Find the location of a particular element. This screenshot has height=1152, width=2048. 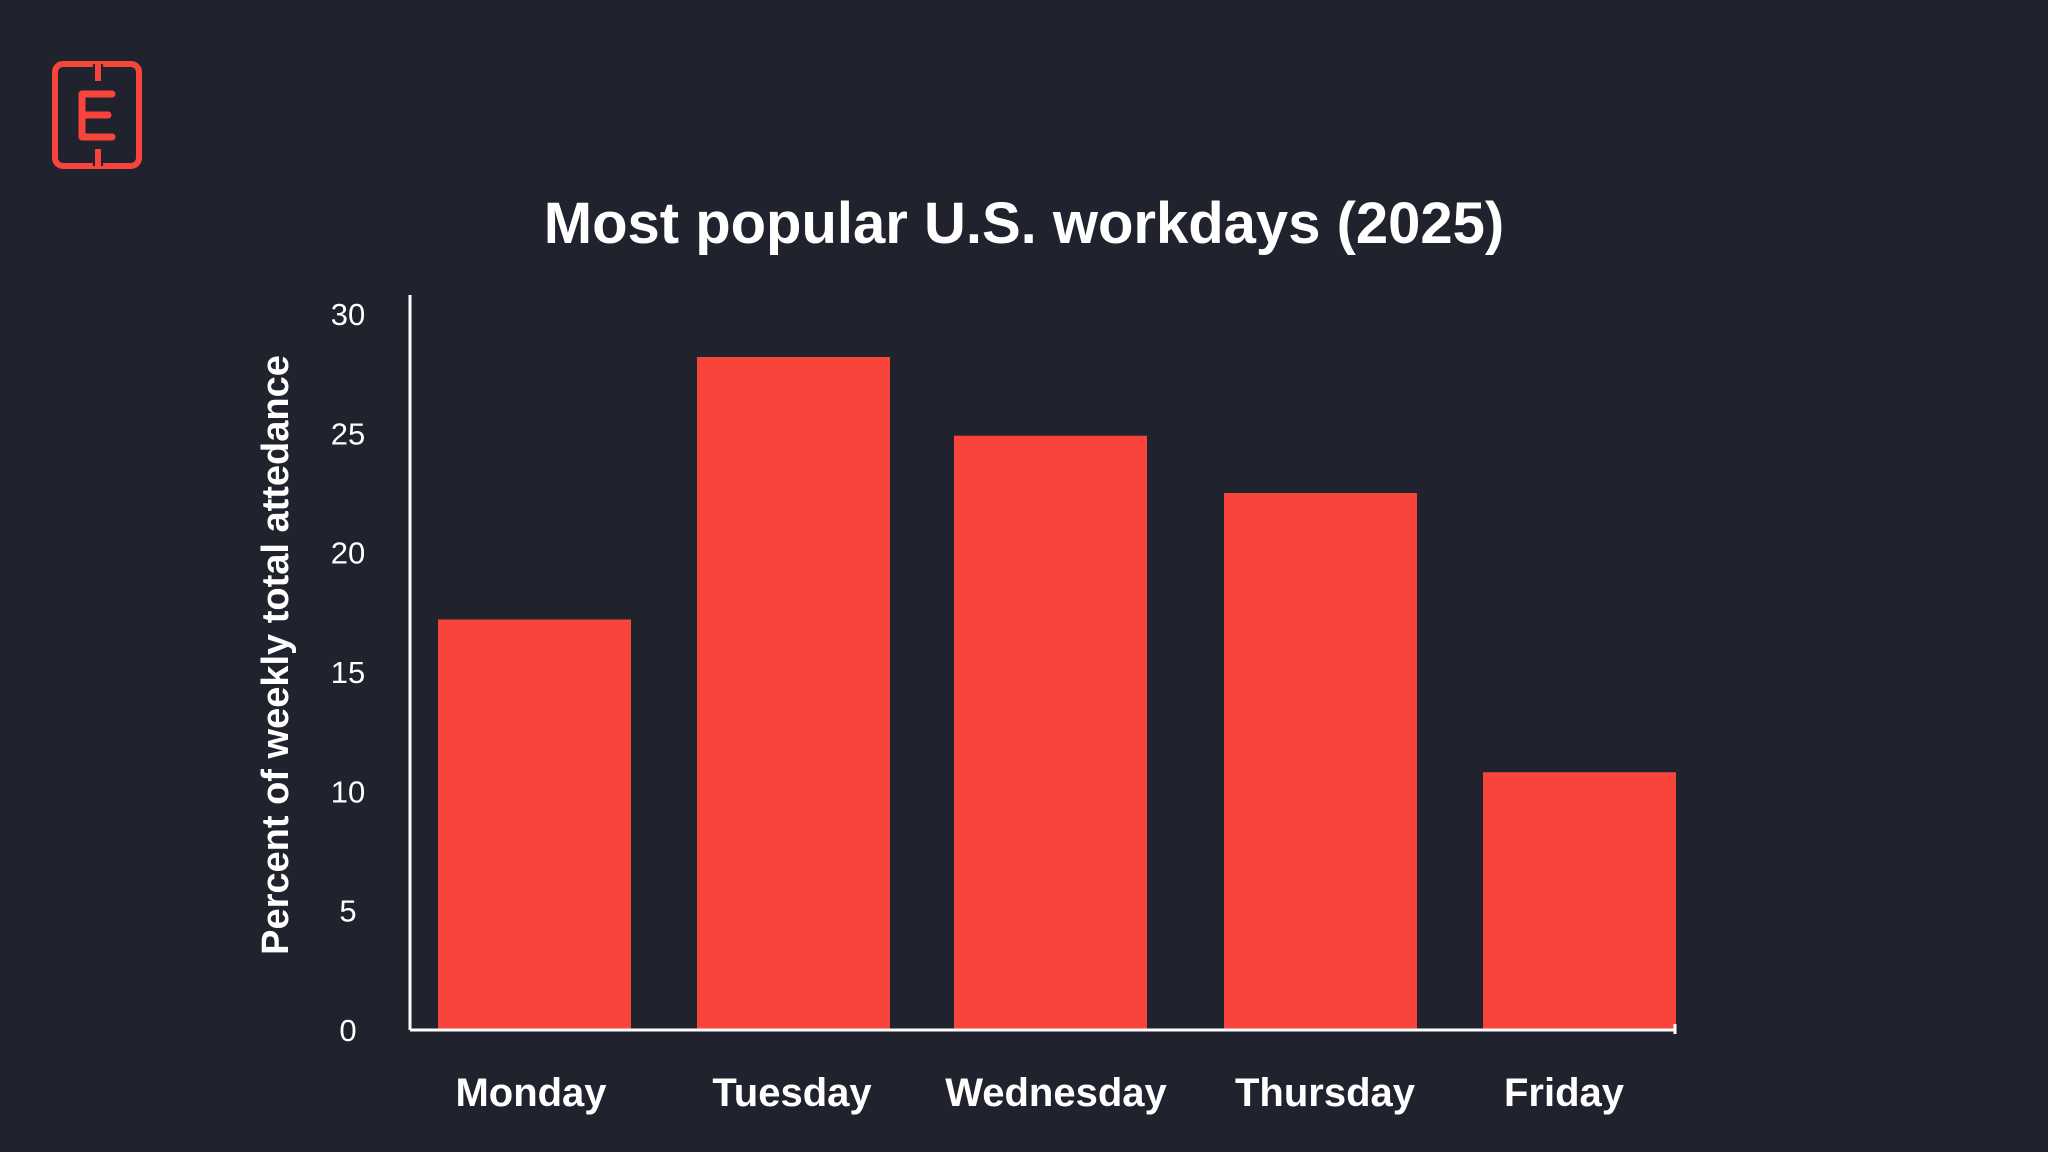

x-tick-label-tuesday: Tuesday is located at coordinates (792, 1093).